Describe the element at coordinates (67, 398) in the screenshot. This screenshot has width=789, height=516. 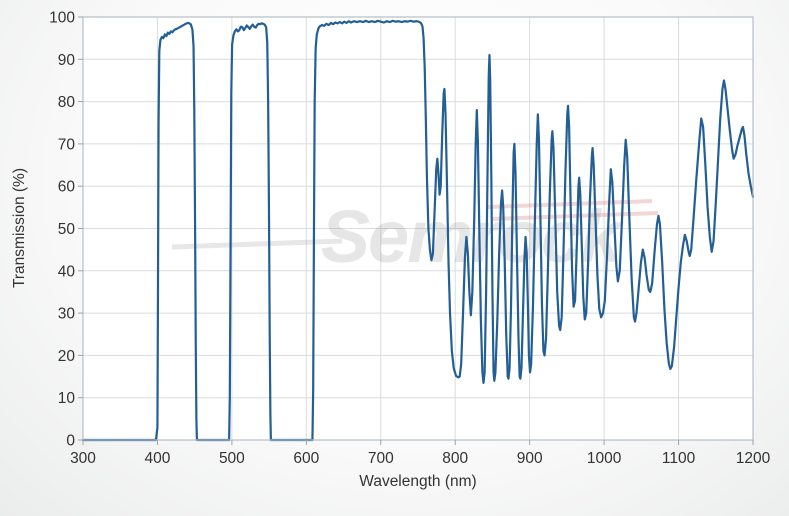
I see `y-tick-label: 10` at that location.